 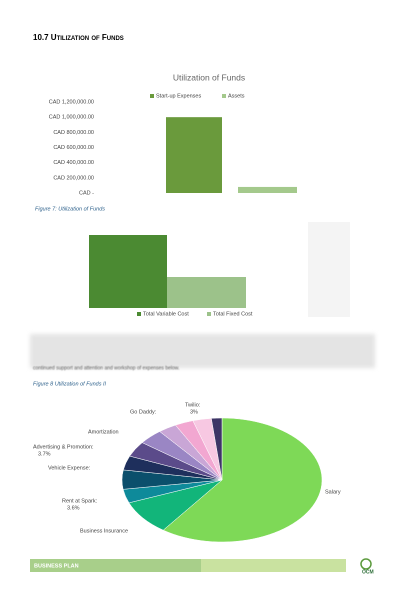 I want to click on caption: Figure 8 Utilization of Funds II, so click(x=70, y=384).